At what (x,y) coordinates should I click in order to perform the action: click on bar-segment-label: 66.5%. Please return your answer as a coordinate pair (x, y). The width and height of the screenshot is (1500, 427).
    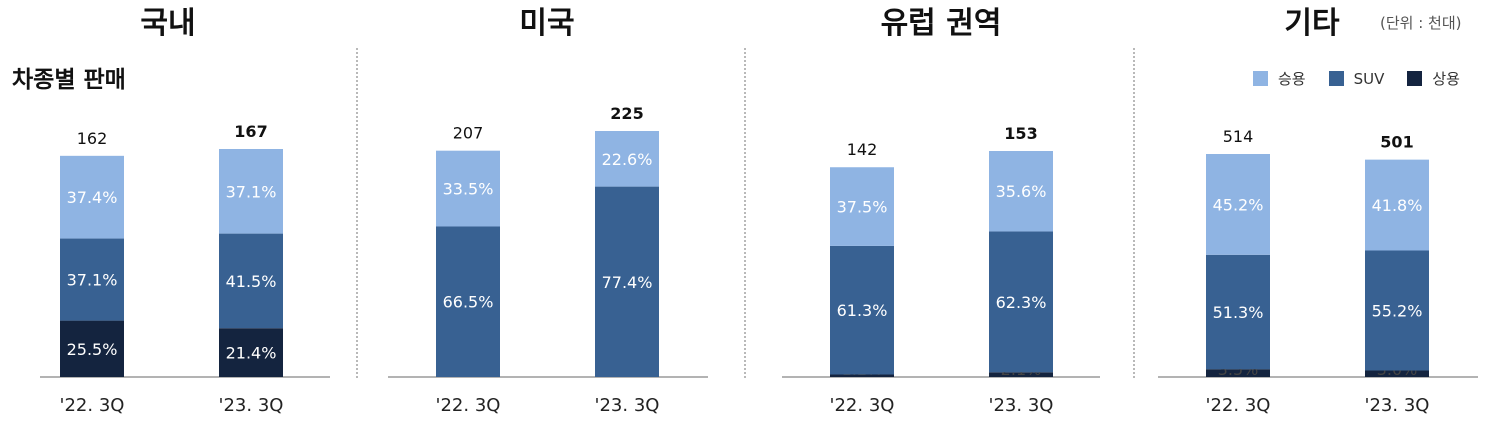
    Looking at the image, I should click on (468, 302).